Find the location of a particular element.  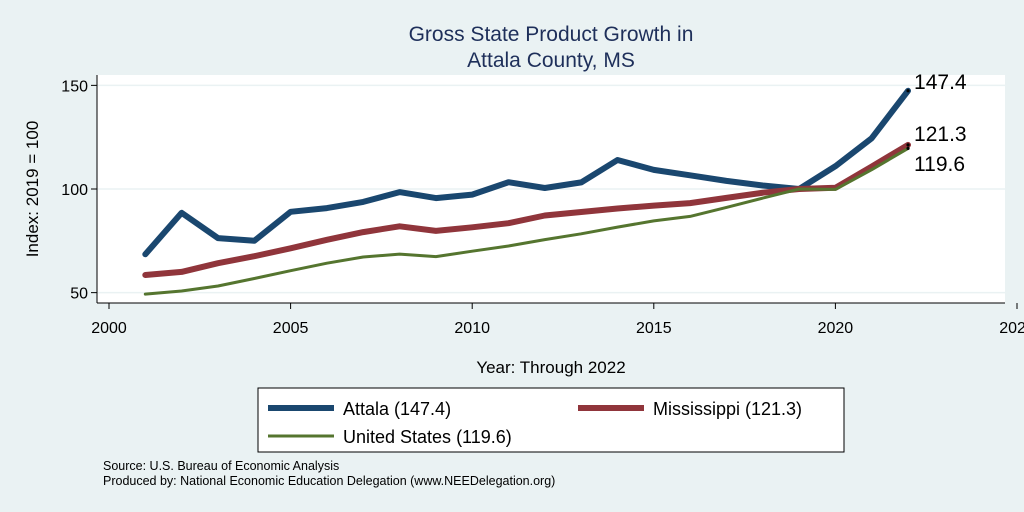

x-axis-label: Year: Through 2022 is located at coordinates (550, 367).